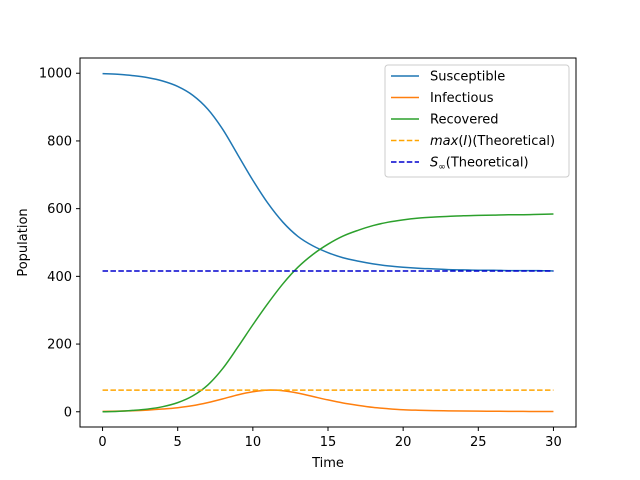 Image resolution: width=640 pixels, height=480 pixels. Describe the element at coordinates (553, 442) in the screenshot. I see `x-tick-label: 30` at that location.